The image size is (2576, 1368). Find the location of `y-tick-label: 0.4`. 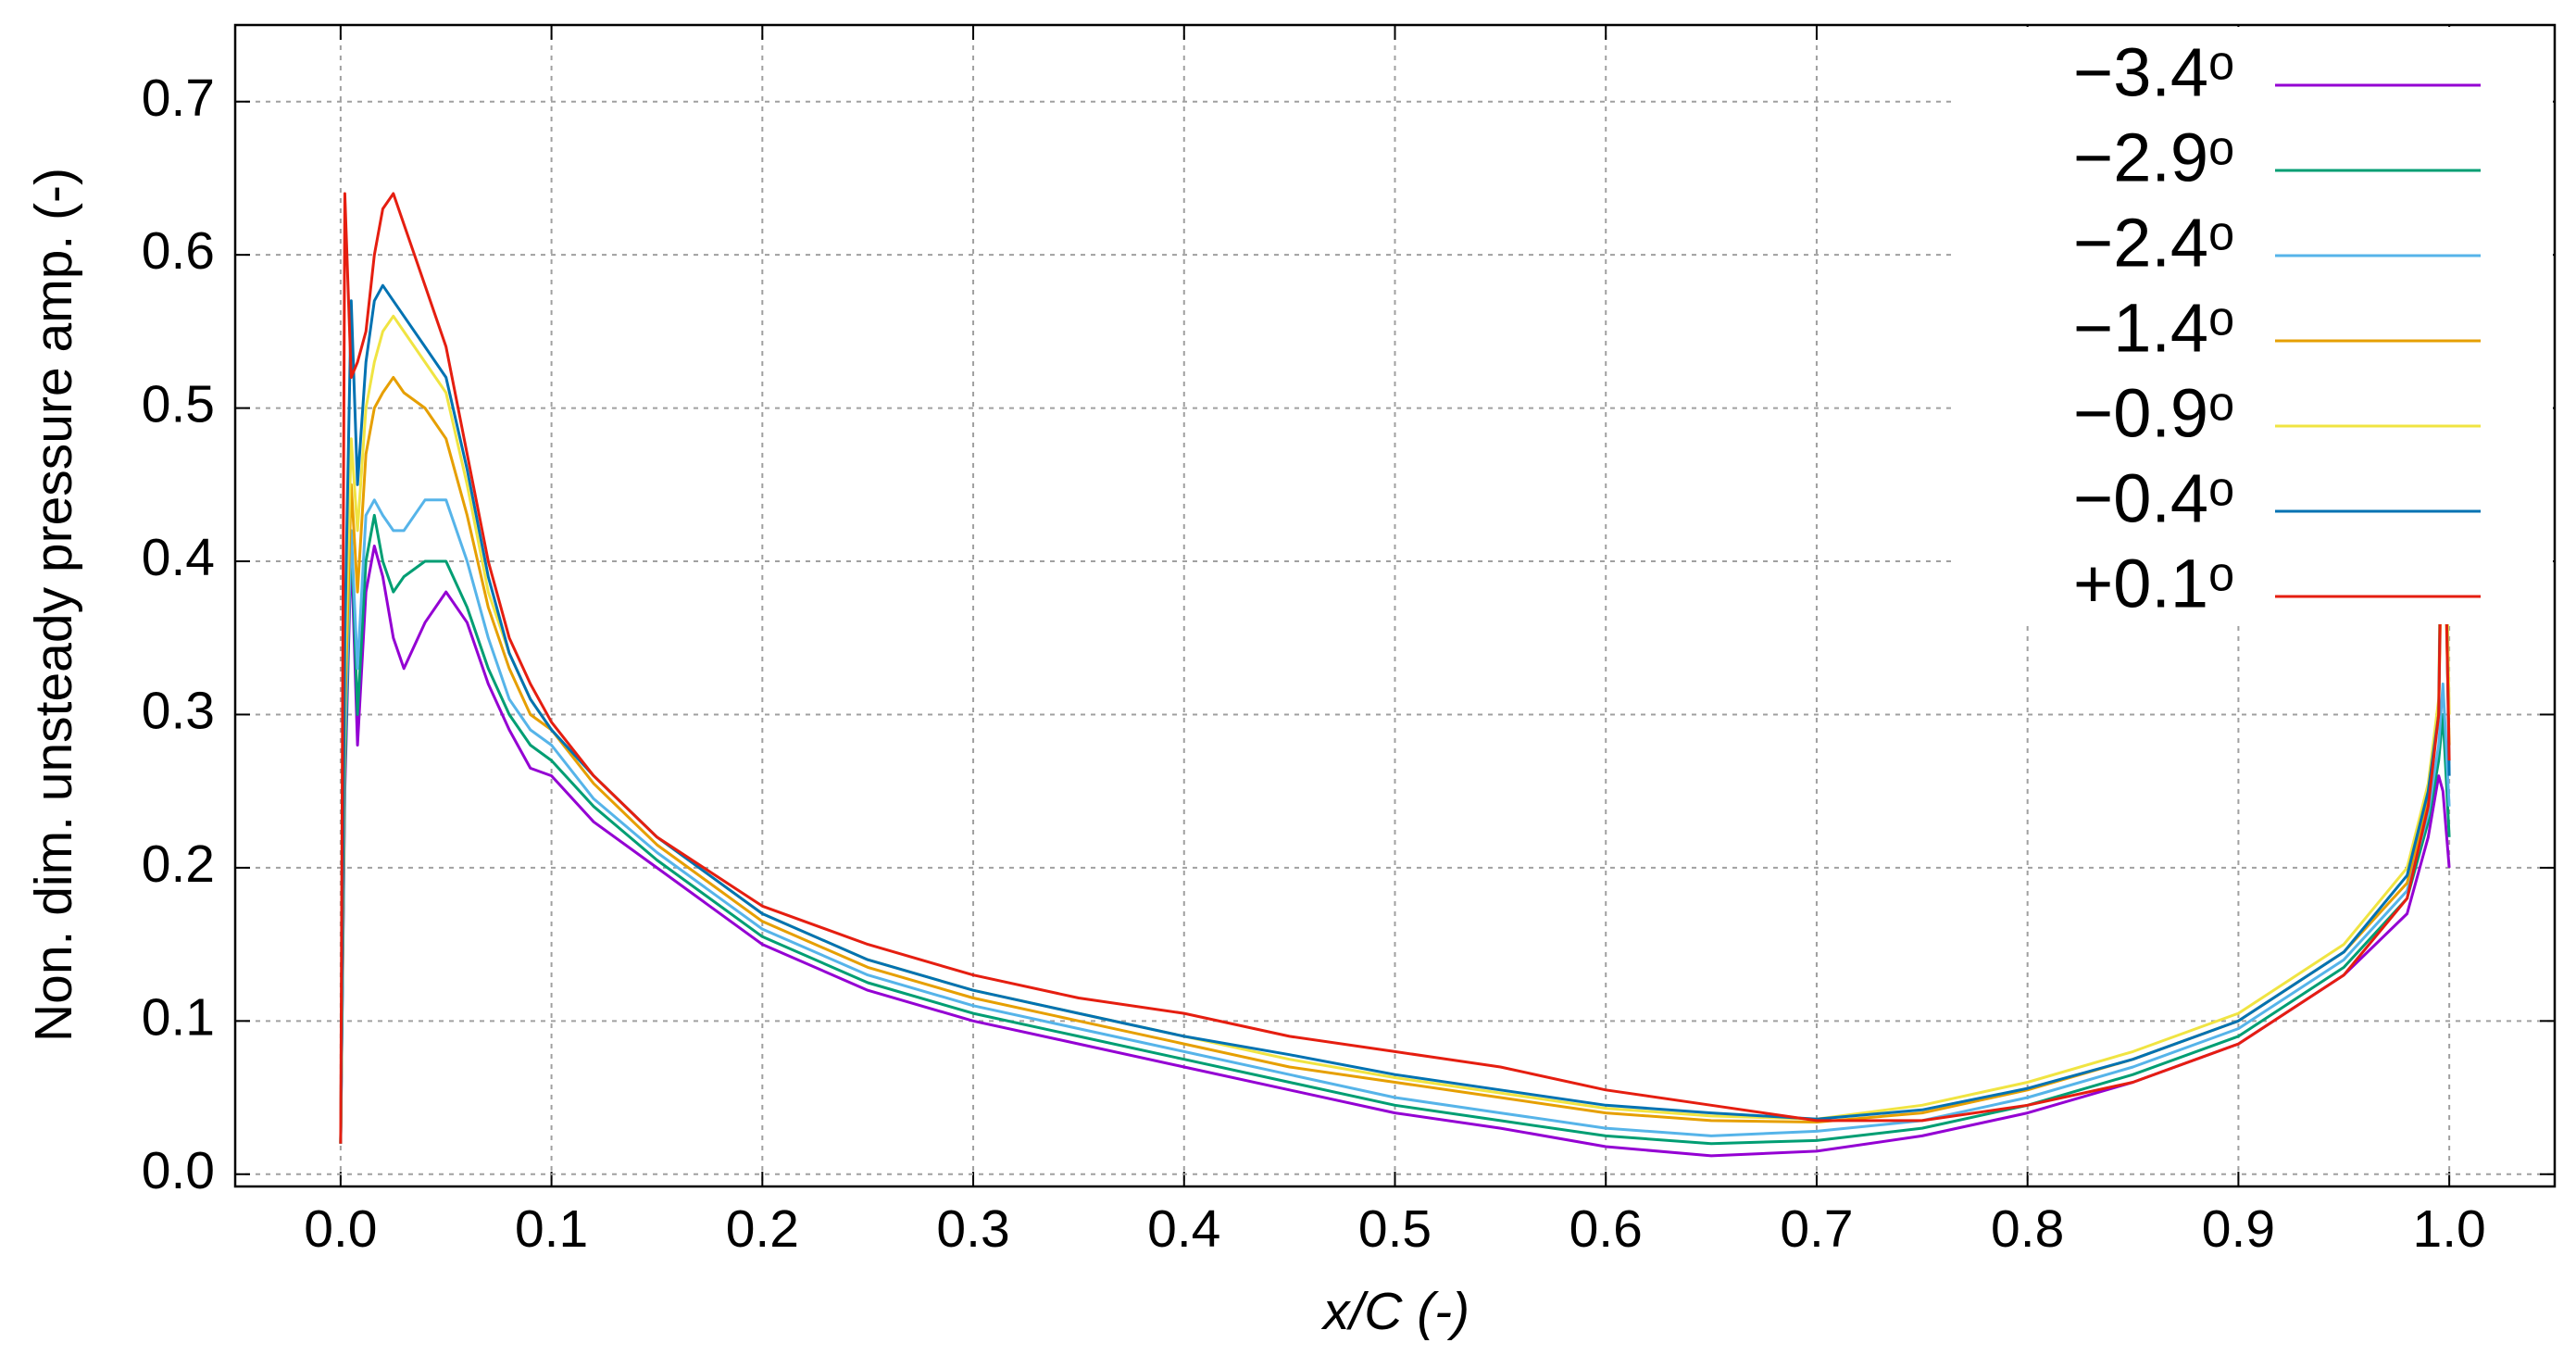

y-tick-label: 0.4 is located at coordinates (179, 557).